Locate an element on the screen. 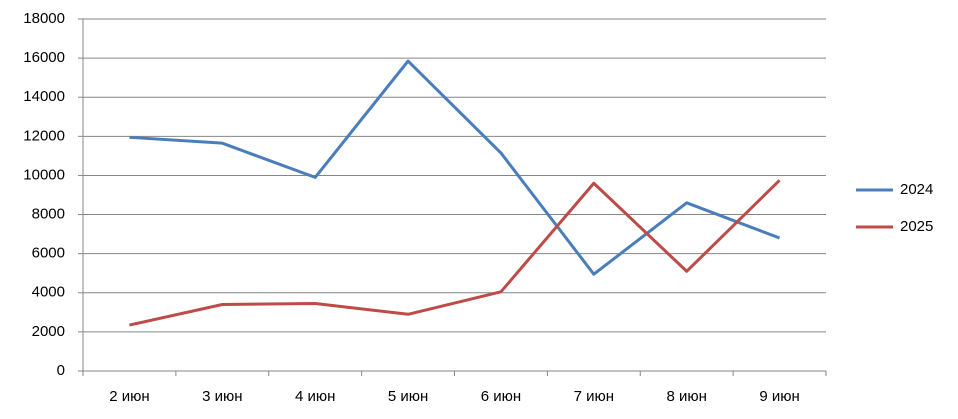 This screenshot has width=958, height=419. y-tick-label: 4000 is located at coordinates (48, 292).